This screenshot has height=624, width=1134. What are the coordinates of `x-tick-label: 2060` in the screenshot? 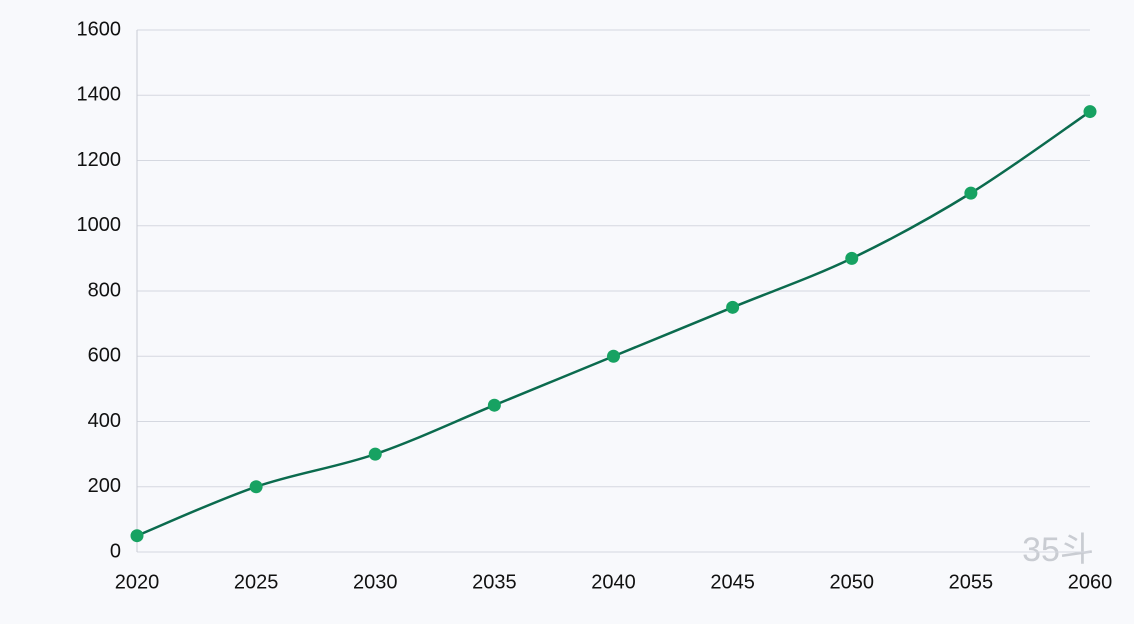 It's located at (1090, 582).